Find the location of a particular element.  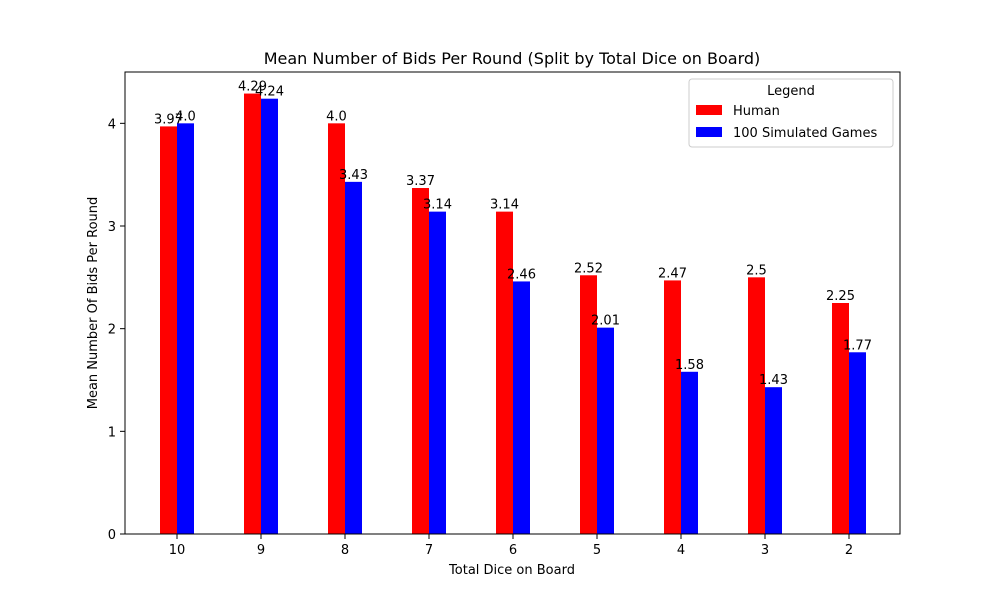

bar-label-simulated-8: 3.43 is located at coordinates (353, 175).